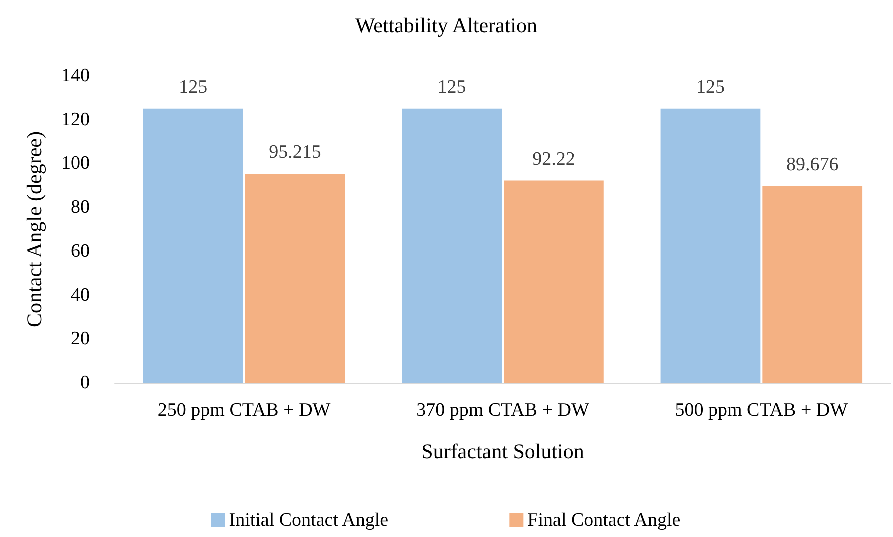 The height and width of the screenshot is (537, 893). I want to click on y-tick-label: 20, so click(80, 339).